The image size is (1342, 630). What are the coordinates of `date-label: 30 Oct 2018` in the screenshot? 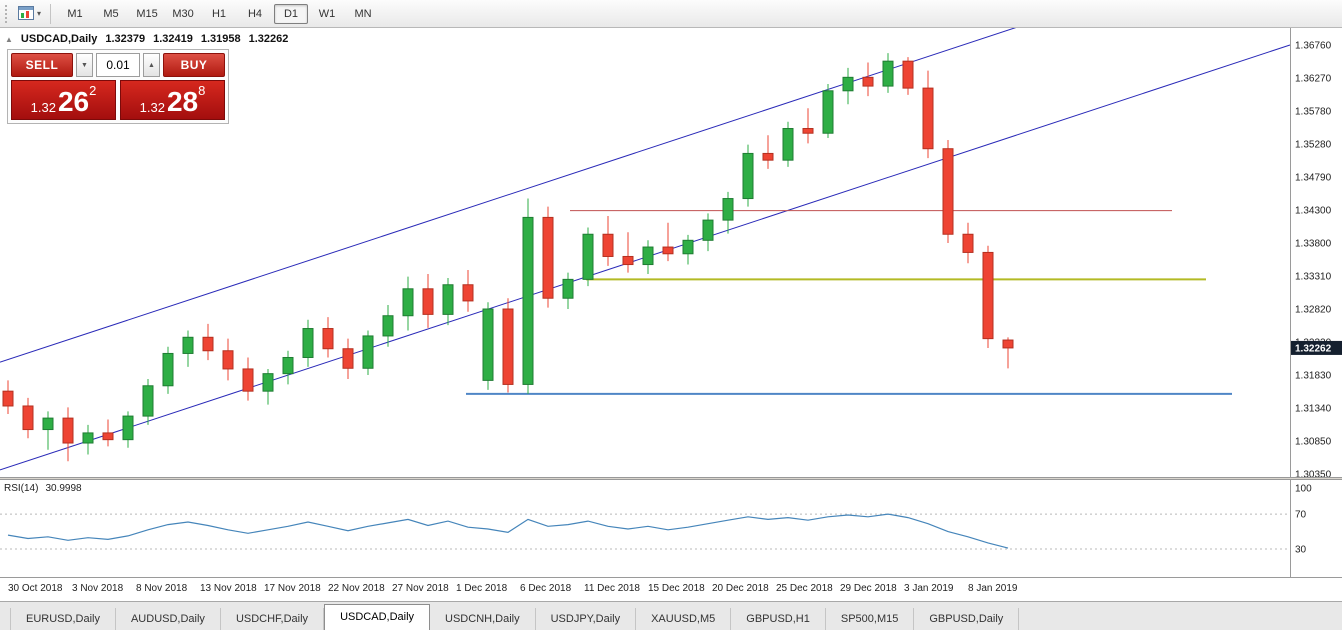 It's located at (35, 588).